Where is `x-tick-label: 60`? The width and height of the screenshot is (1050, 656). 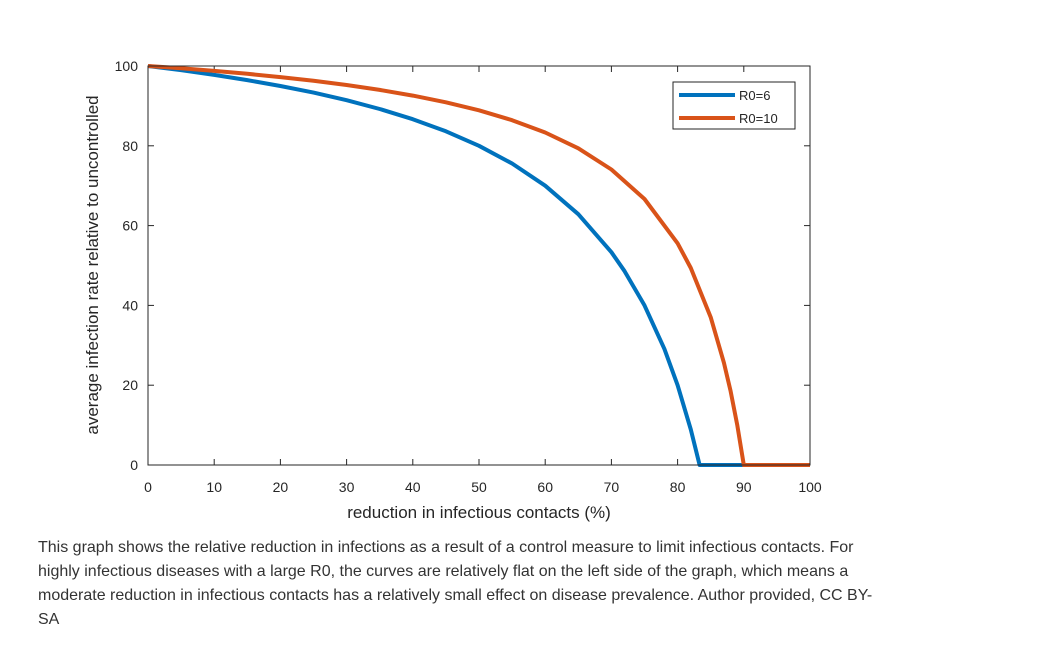 x-tick-label: 60 is located at coordinates (545, 487).